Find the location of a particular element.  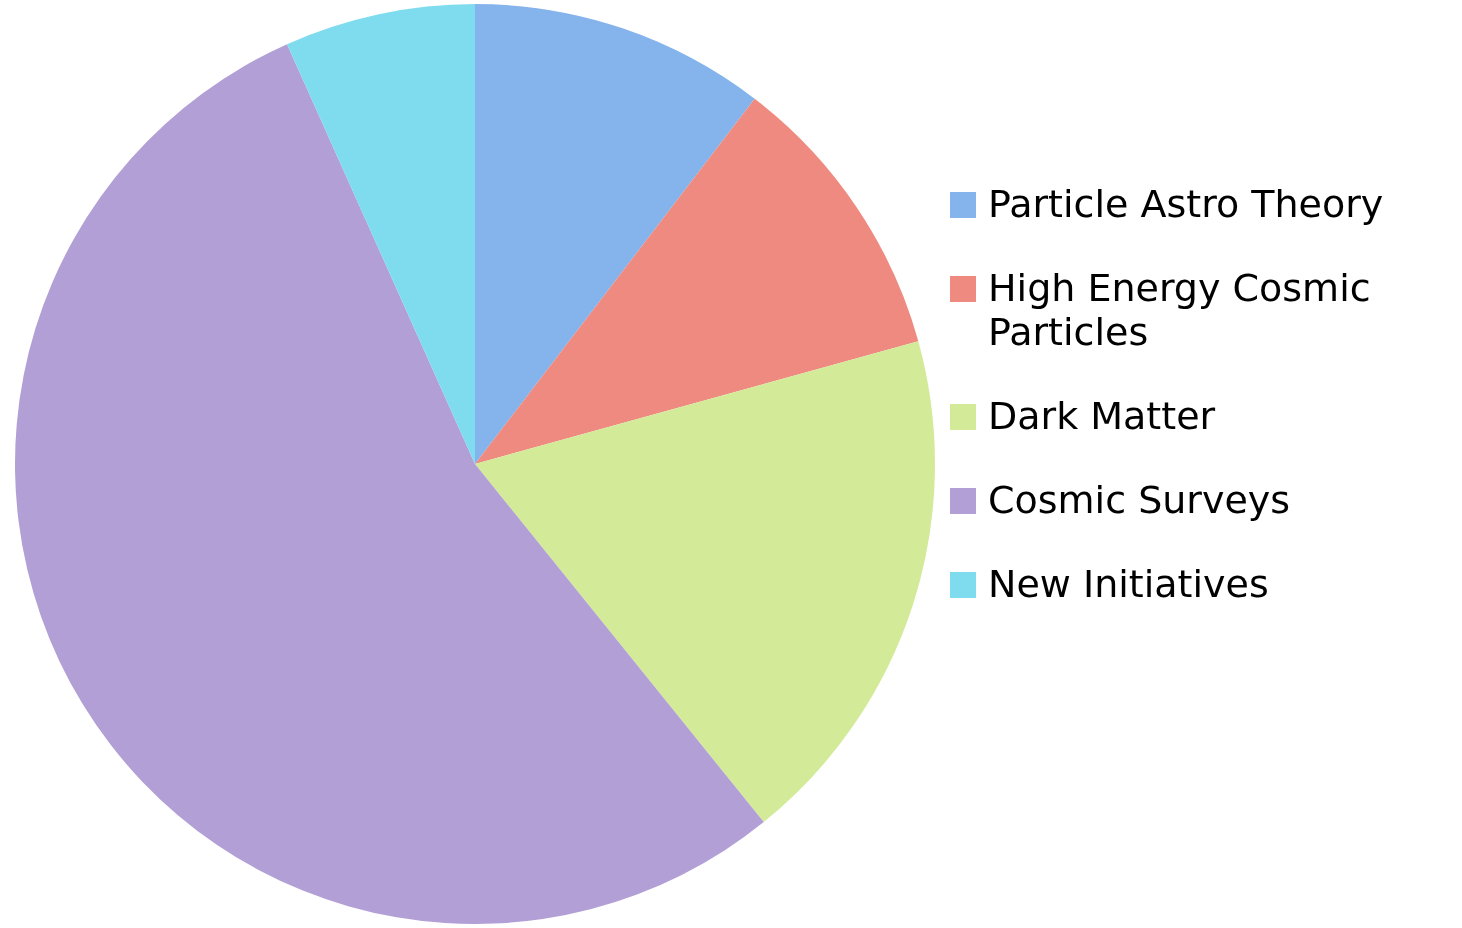

legend-label: New Initiatives is located at coordinates (1128, 584).